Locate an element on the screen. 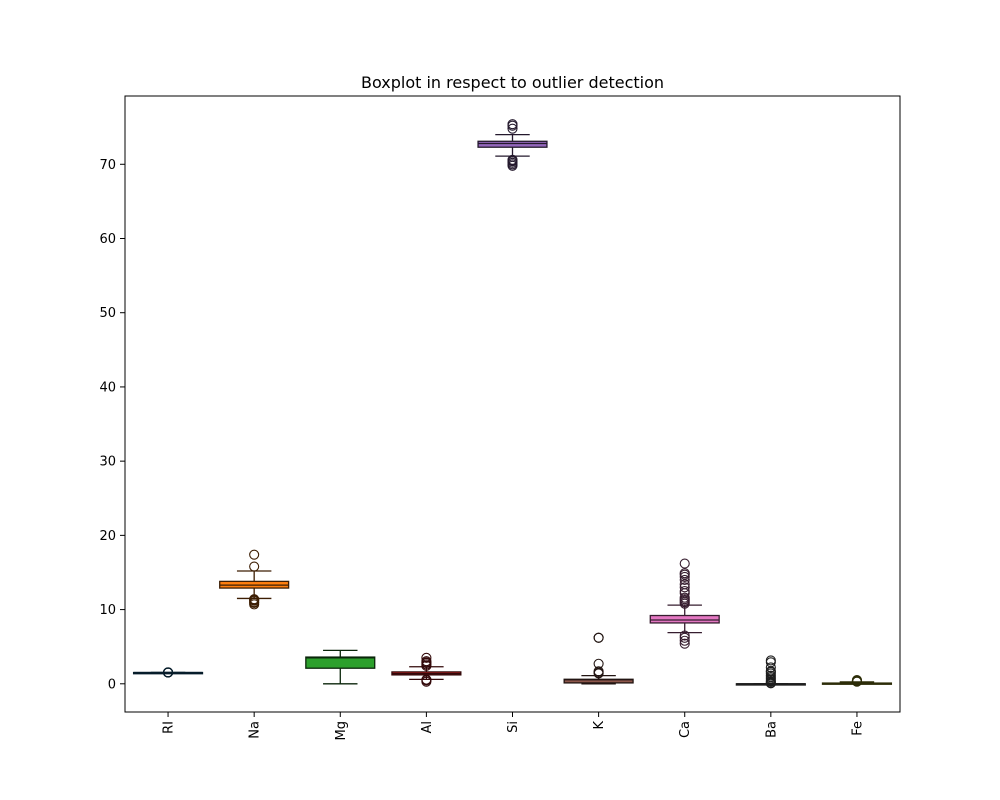 The width and height of the screenshot is (1000, 800). y-tick-label-10: 10 is located at coordinates (107, 610).